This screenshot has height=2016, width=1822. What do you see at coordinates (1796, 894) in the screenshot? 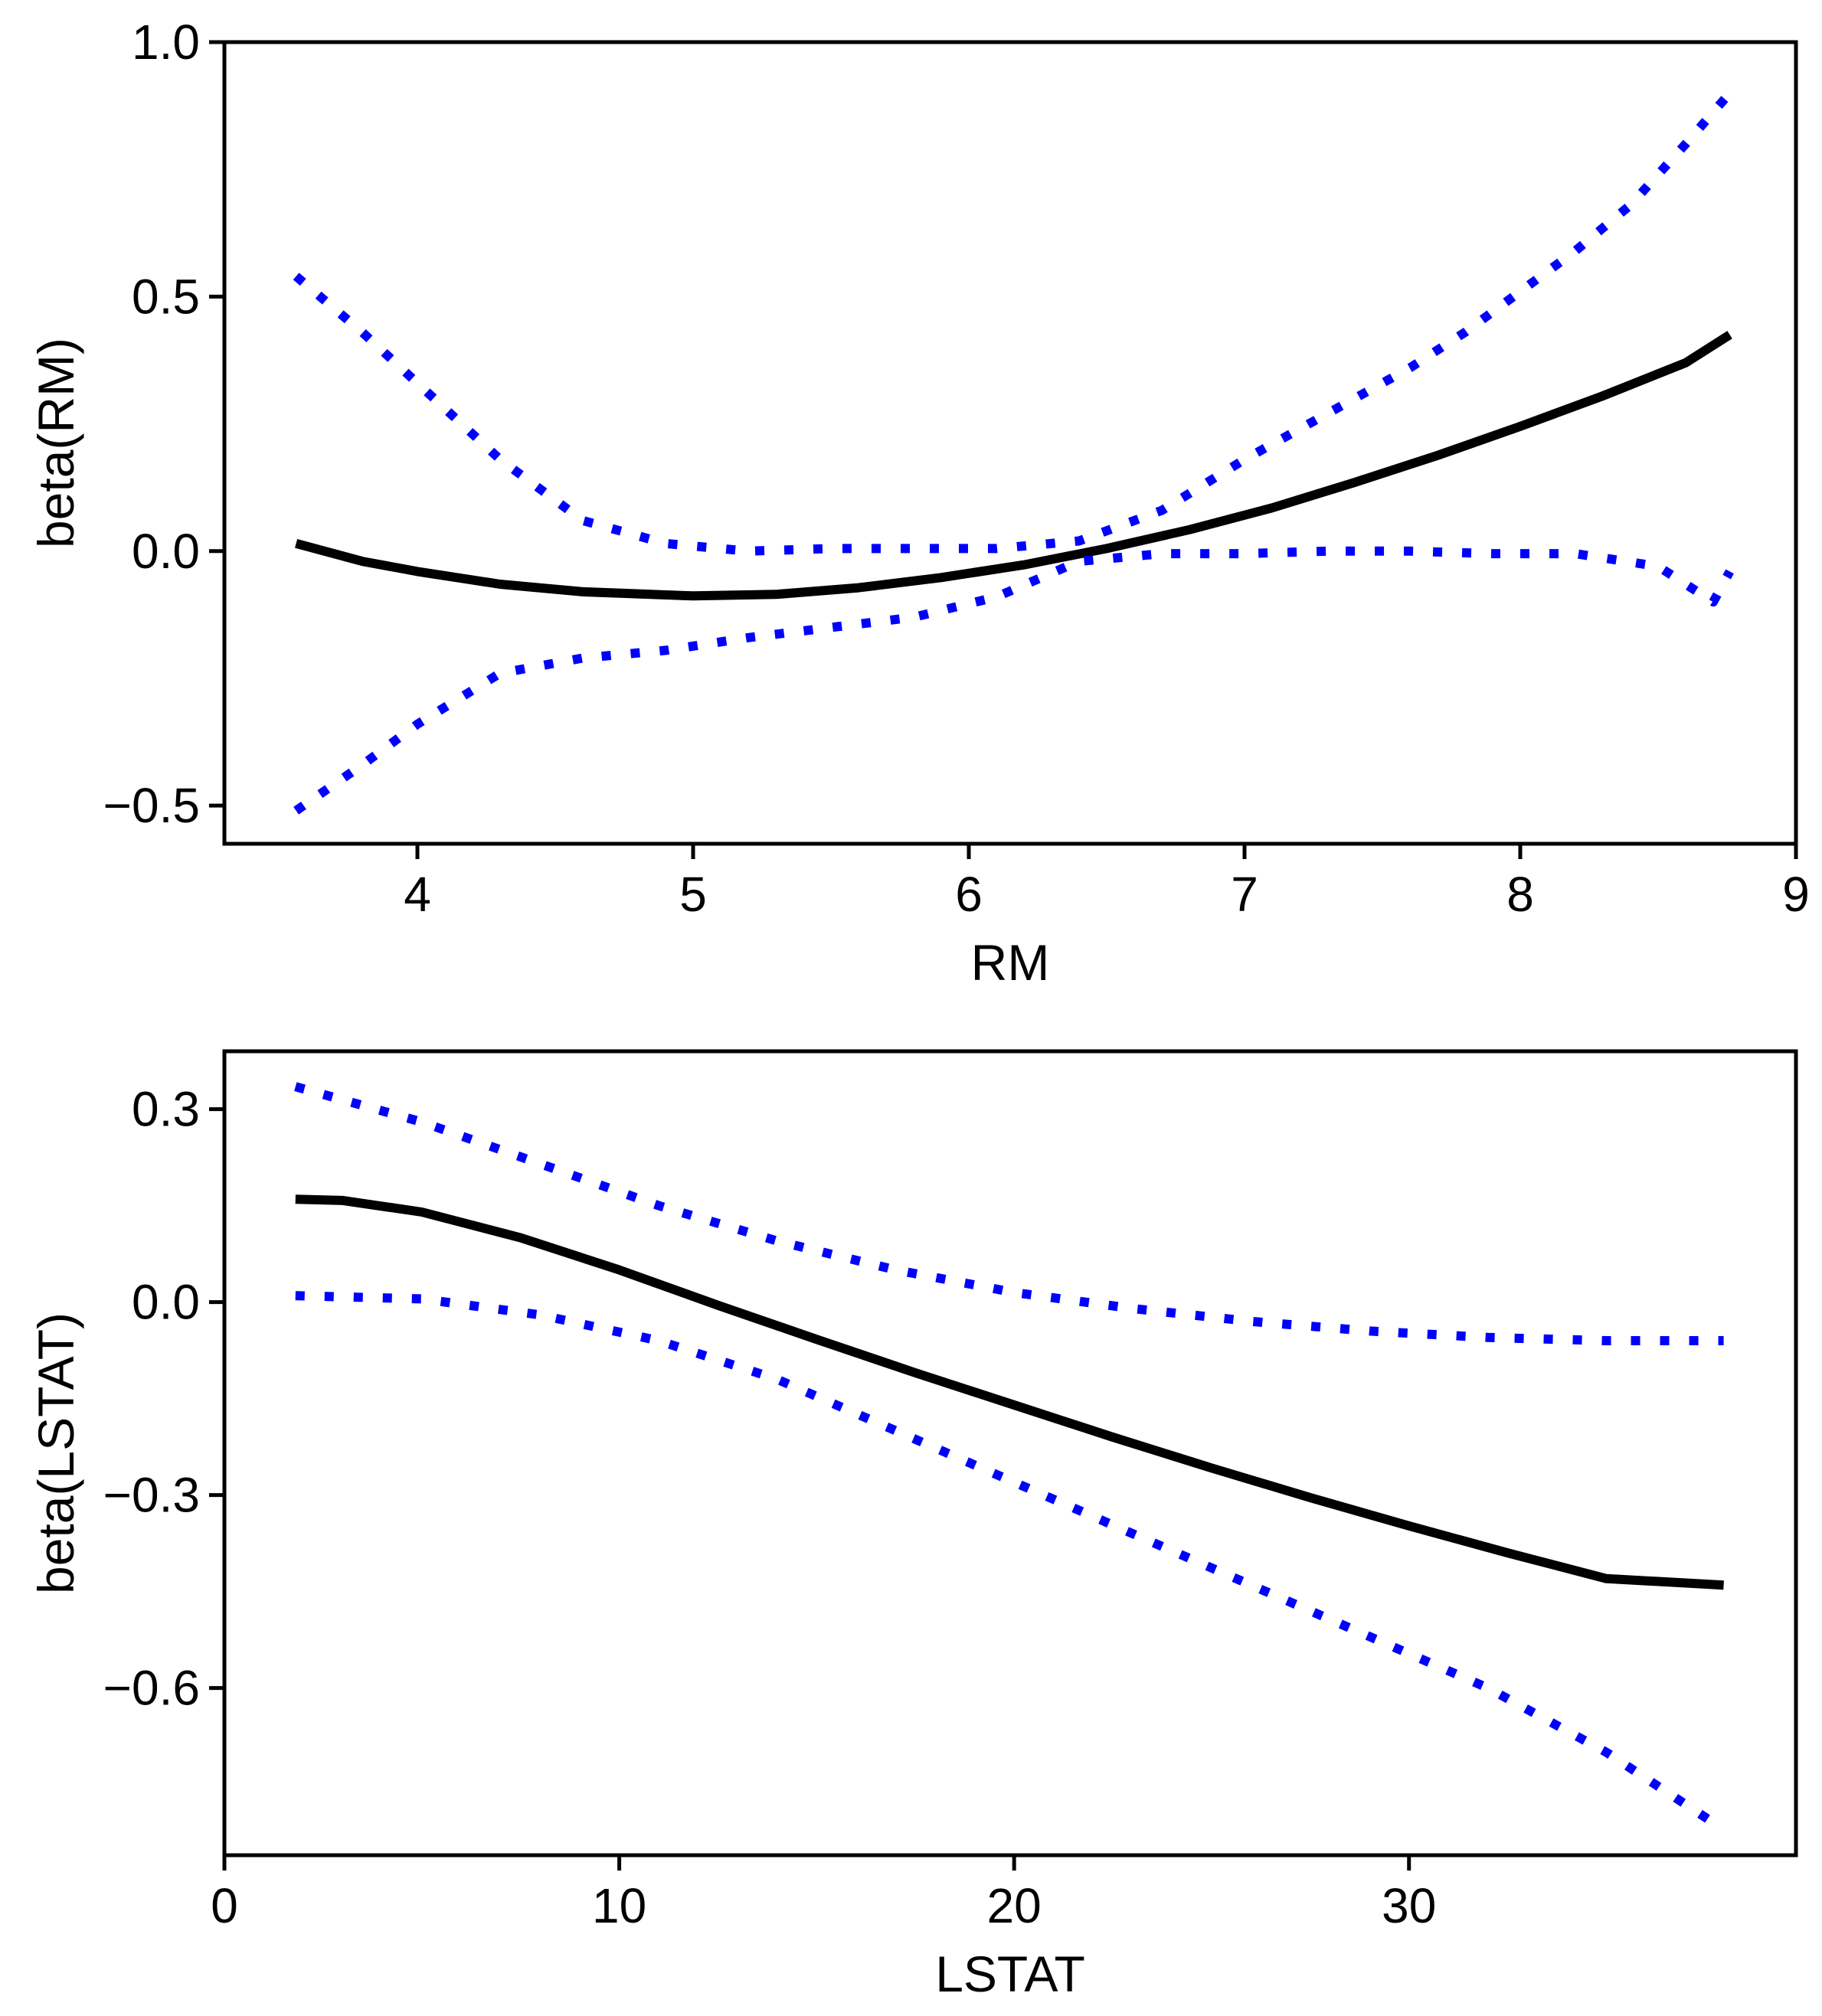
I see `rm-x-tick-label: 9` at bounding box center [1796, 894].